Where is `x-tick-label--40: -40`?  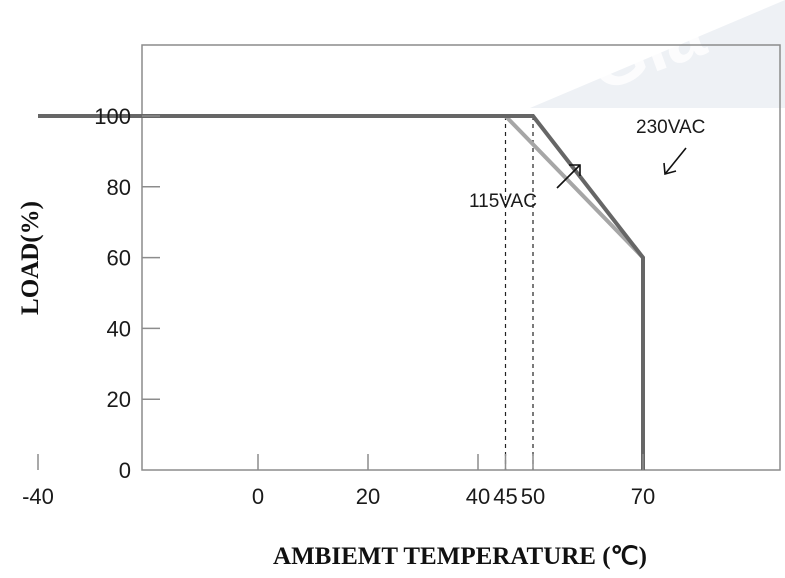 x-tick-label--40: -40 is located at coordinates (38, 496).